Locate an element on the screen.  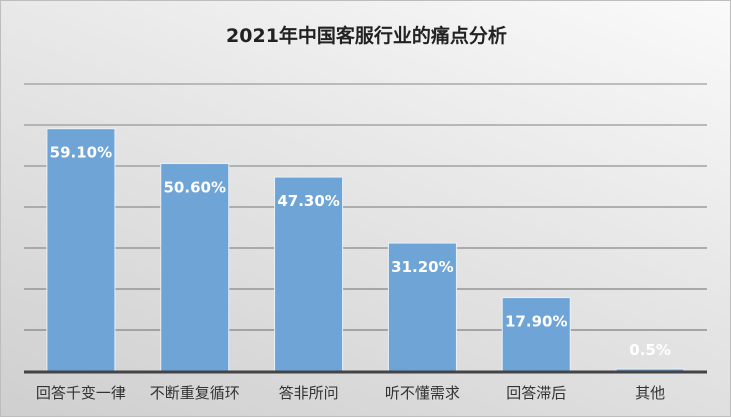
data-label: 47.30% is located at coordinates (308, 201).